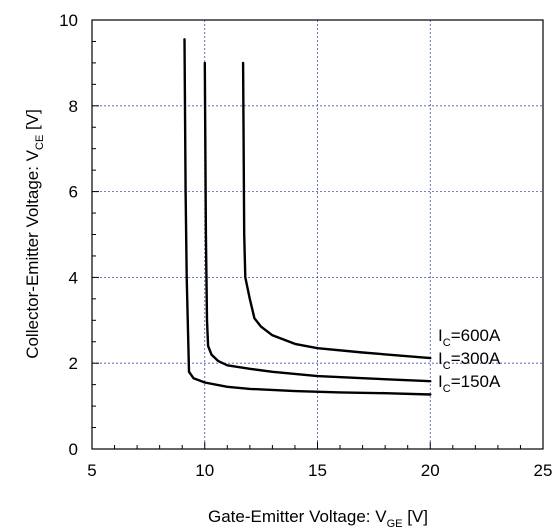  I want to click on y-tick-label: 0, so click(73, 449).